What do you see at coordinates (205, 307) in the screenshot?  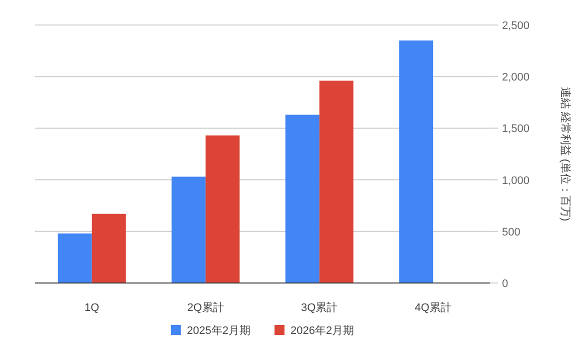 I see `x-tick-label: 2Q累計` at bounding box center [205, 307].